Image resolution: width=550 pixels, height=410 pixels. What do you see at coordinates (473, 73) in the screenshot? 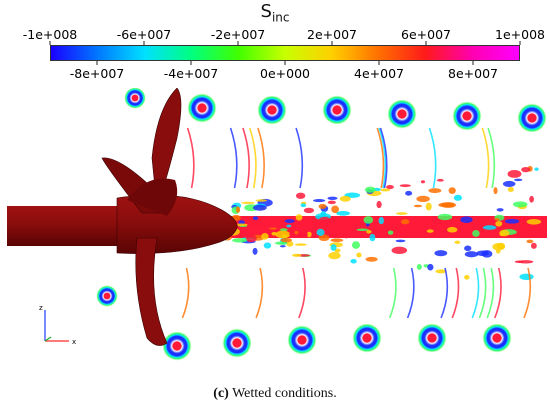
I see `colorbar-bottom-tick-label: 8e+007` at bounding box center [473, 73].